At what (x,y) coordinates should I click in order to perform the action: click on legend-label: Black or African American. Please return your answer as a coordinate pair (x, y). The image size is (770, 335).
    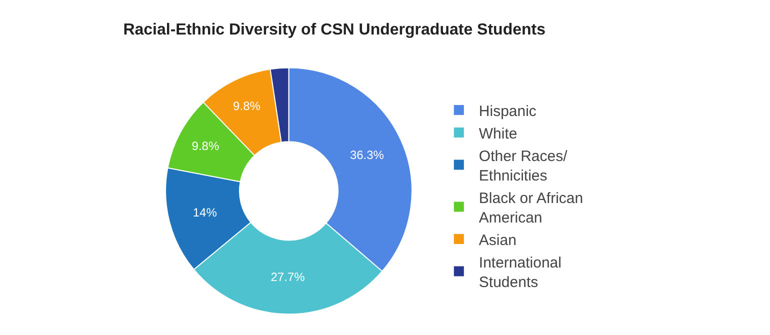
    Looking at the image, I should click on (531, 208).